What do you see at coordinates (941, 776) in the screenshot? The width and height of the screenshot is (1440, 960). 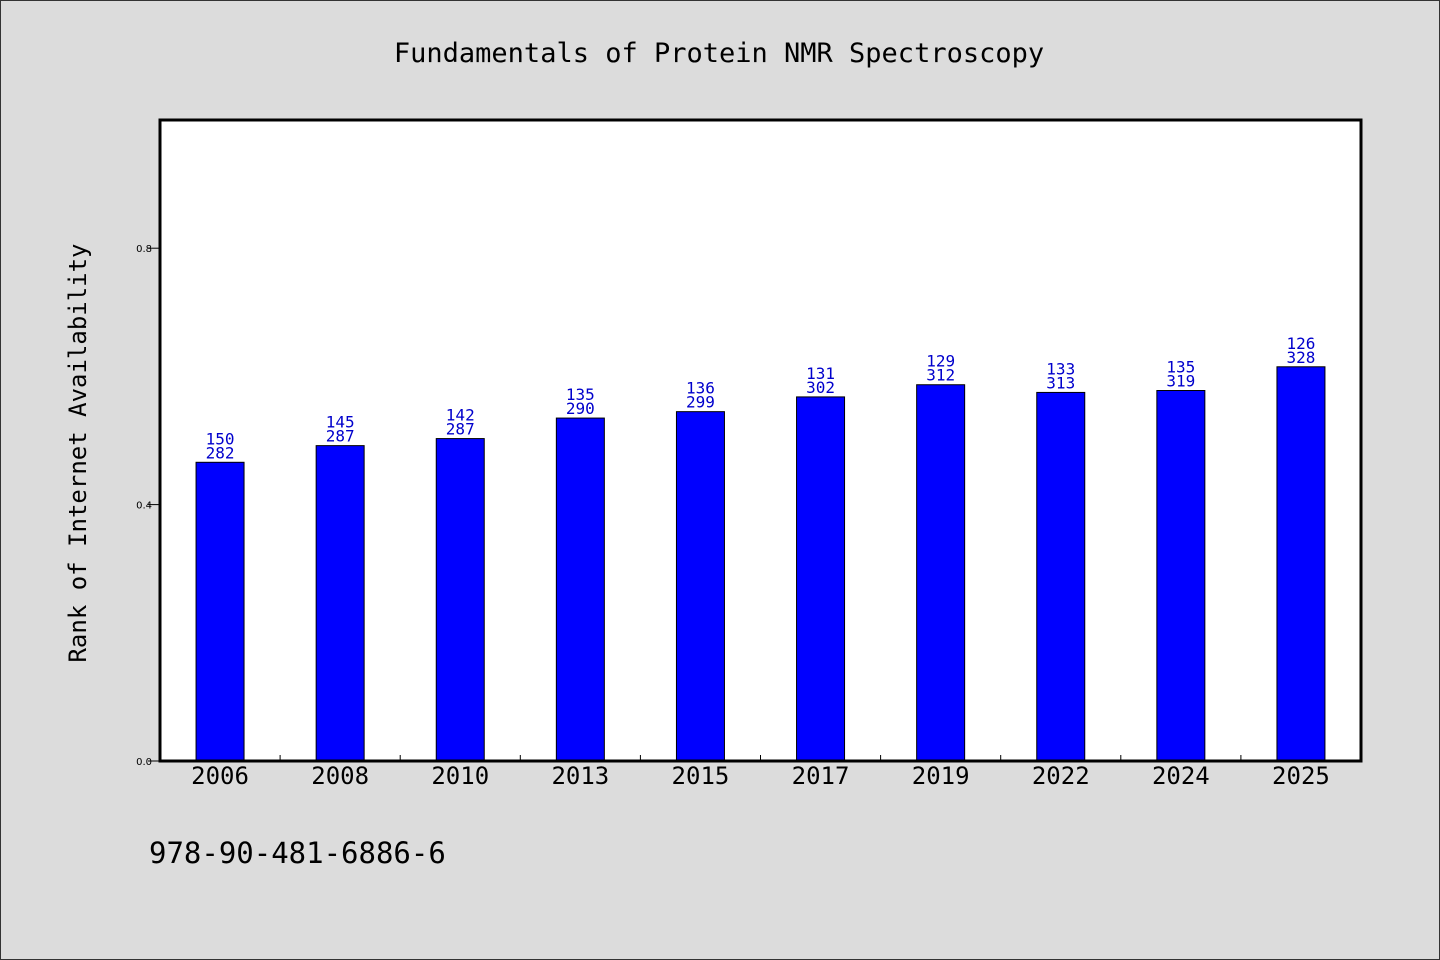 I see `x-tick-label: 2019` at bounding box center [941, 776].